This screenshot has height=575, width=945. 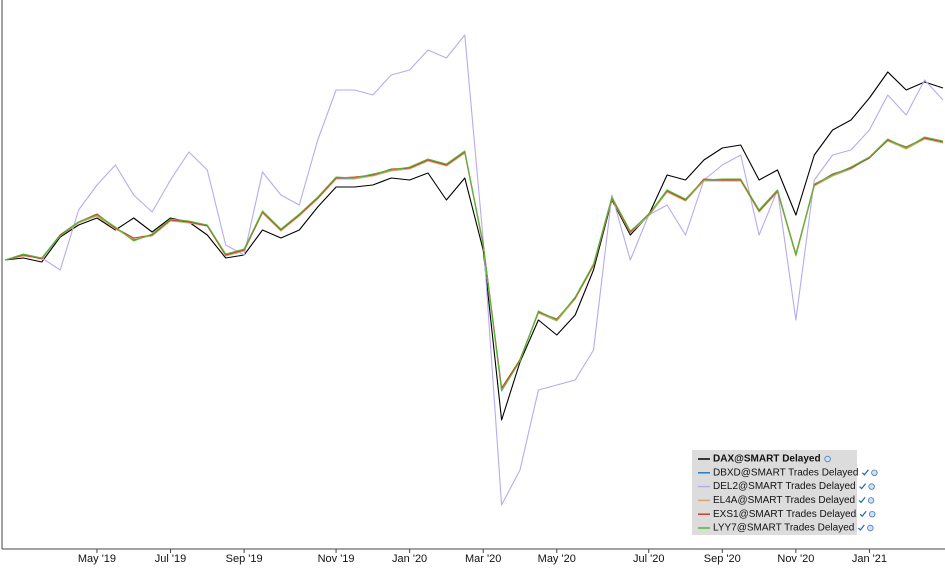 What do you see at coordinates (767, 459) in the screenshot?
I see `legend-label: DAX@SMART Delayed` at bounding box center [767, 459].